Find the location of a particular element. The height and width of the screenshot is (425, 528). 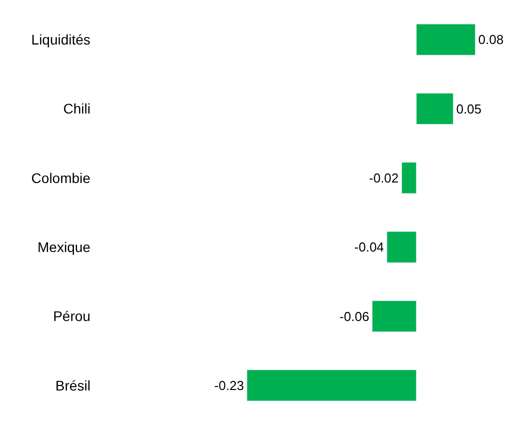

data-label: -0.02 is located at coordinates (384, 178).